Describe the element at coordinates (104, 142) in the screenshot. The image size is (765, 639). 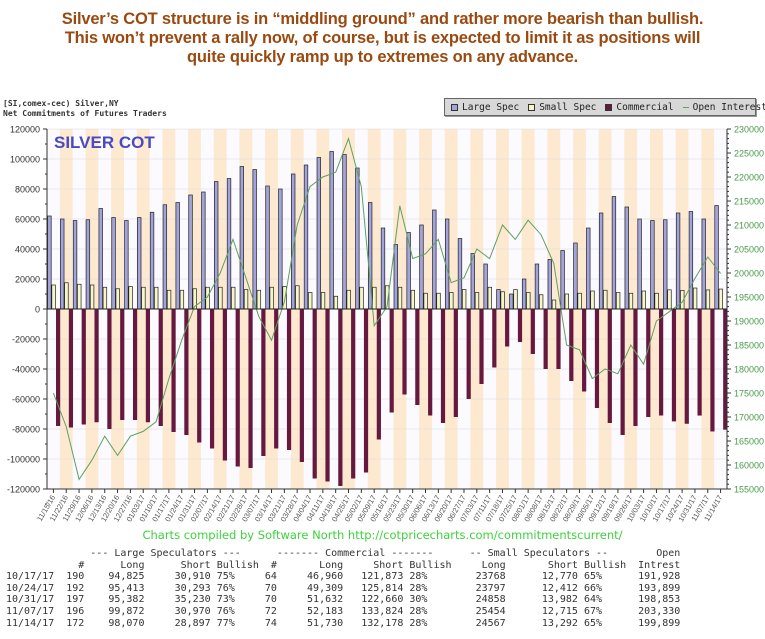
I see `chart-watermark: SILVER COT` at that location.